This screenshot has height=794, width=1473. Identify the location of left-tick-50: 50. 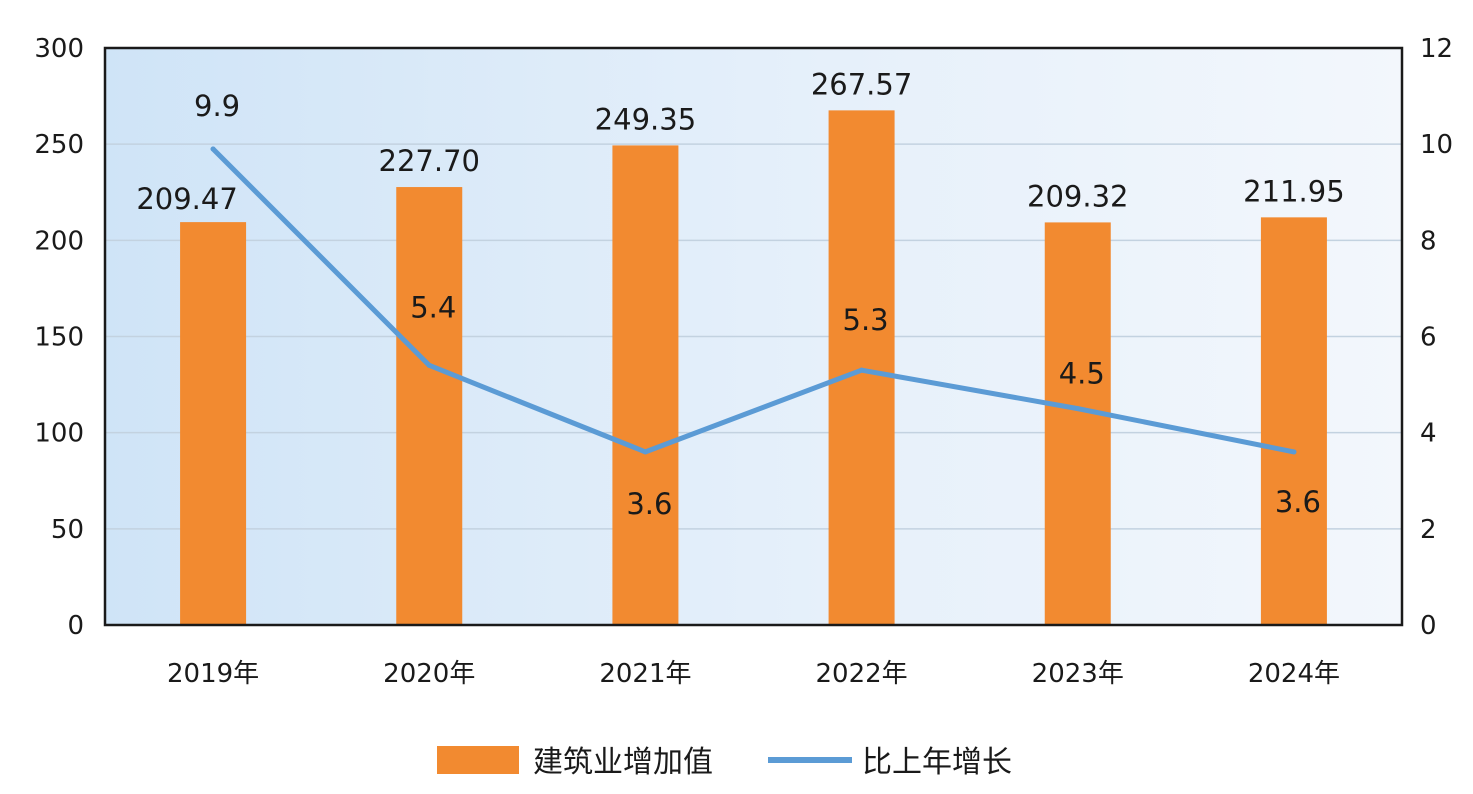
(67, 530).